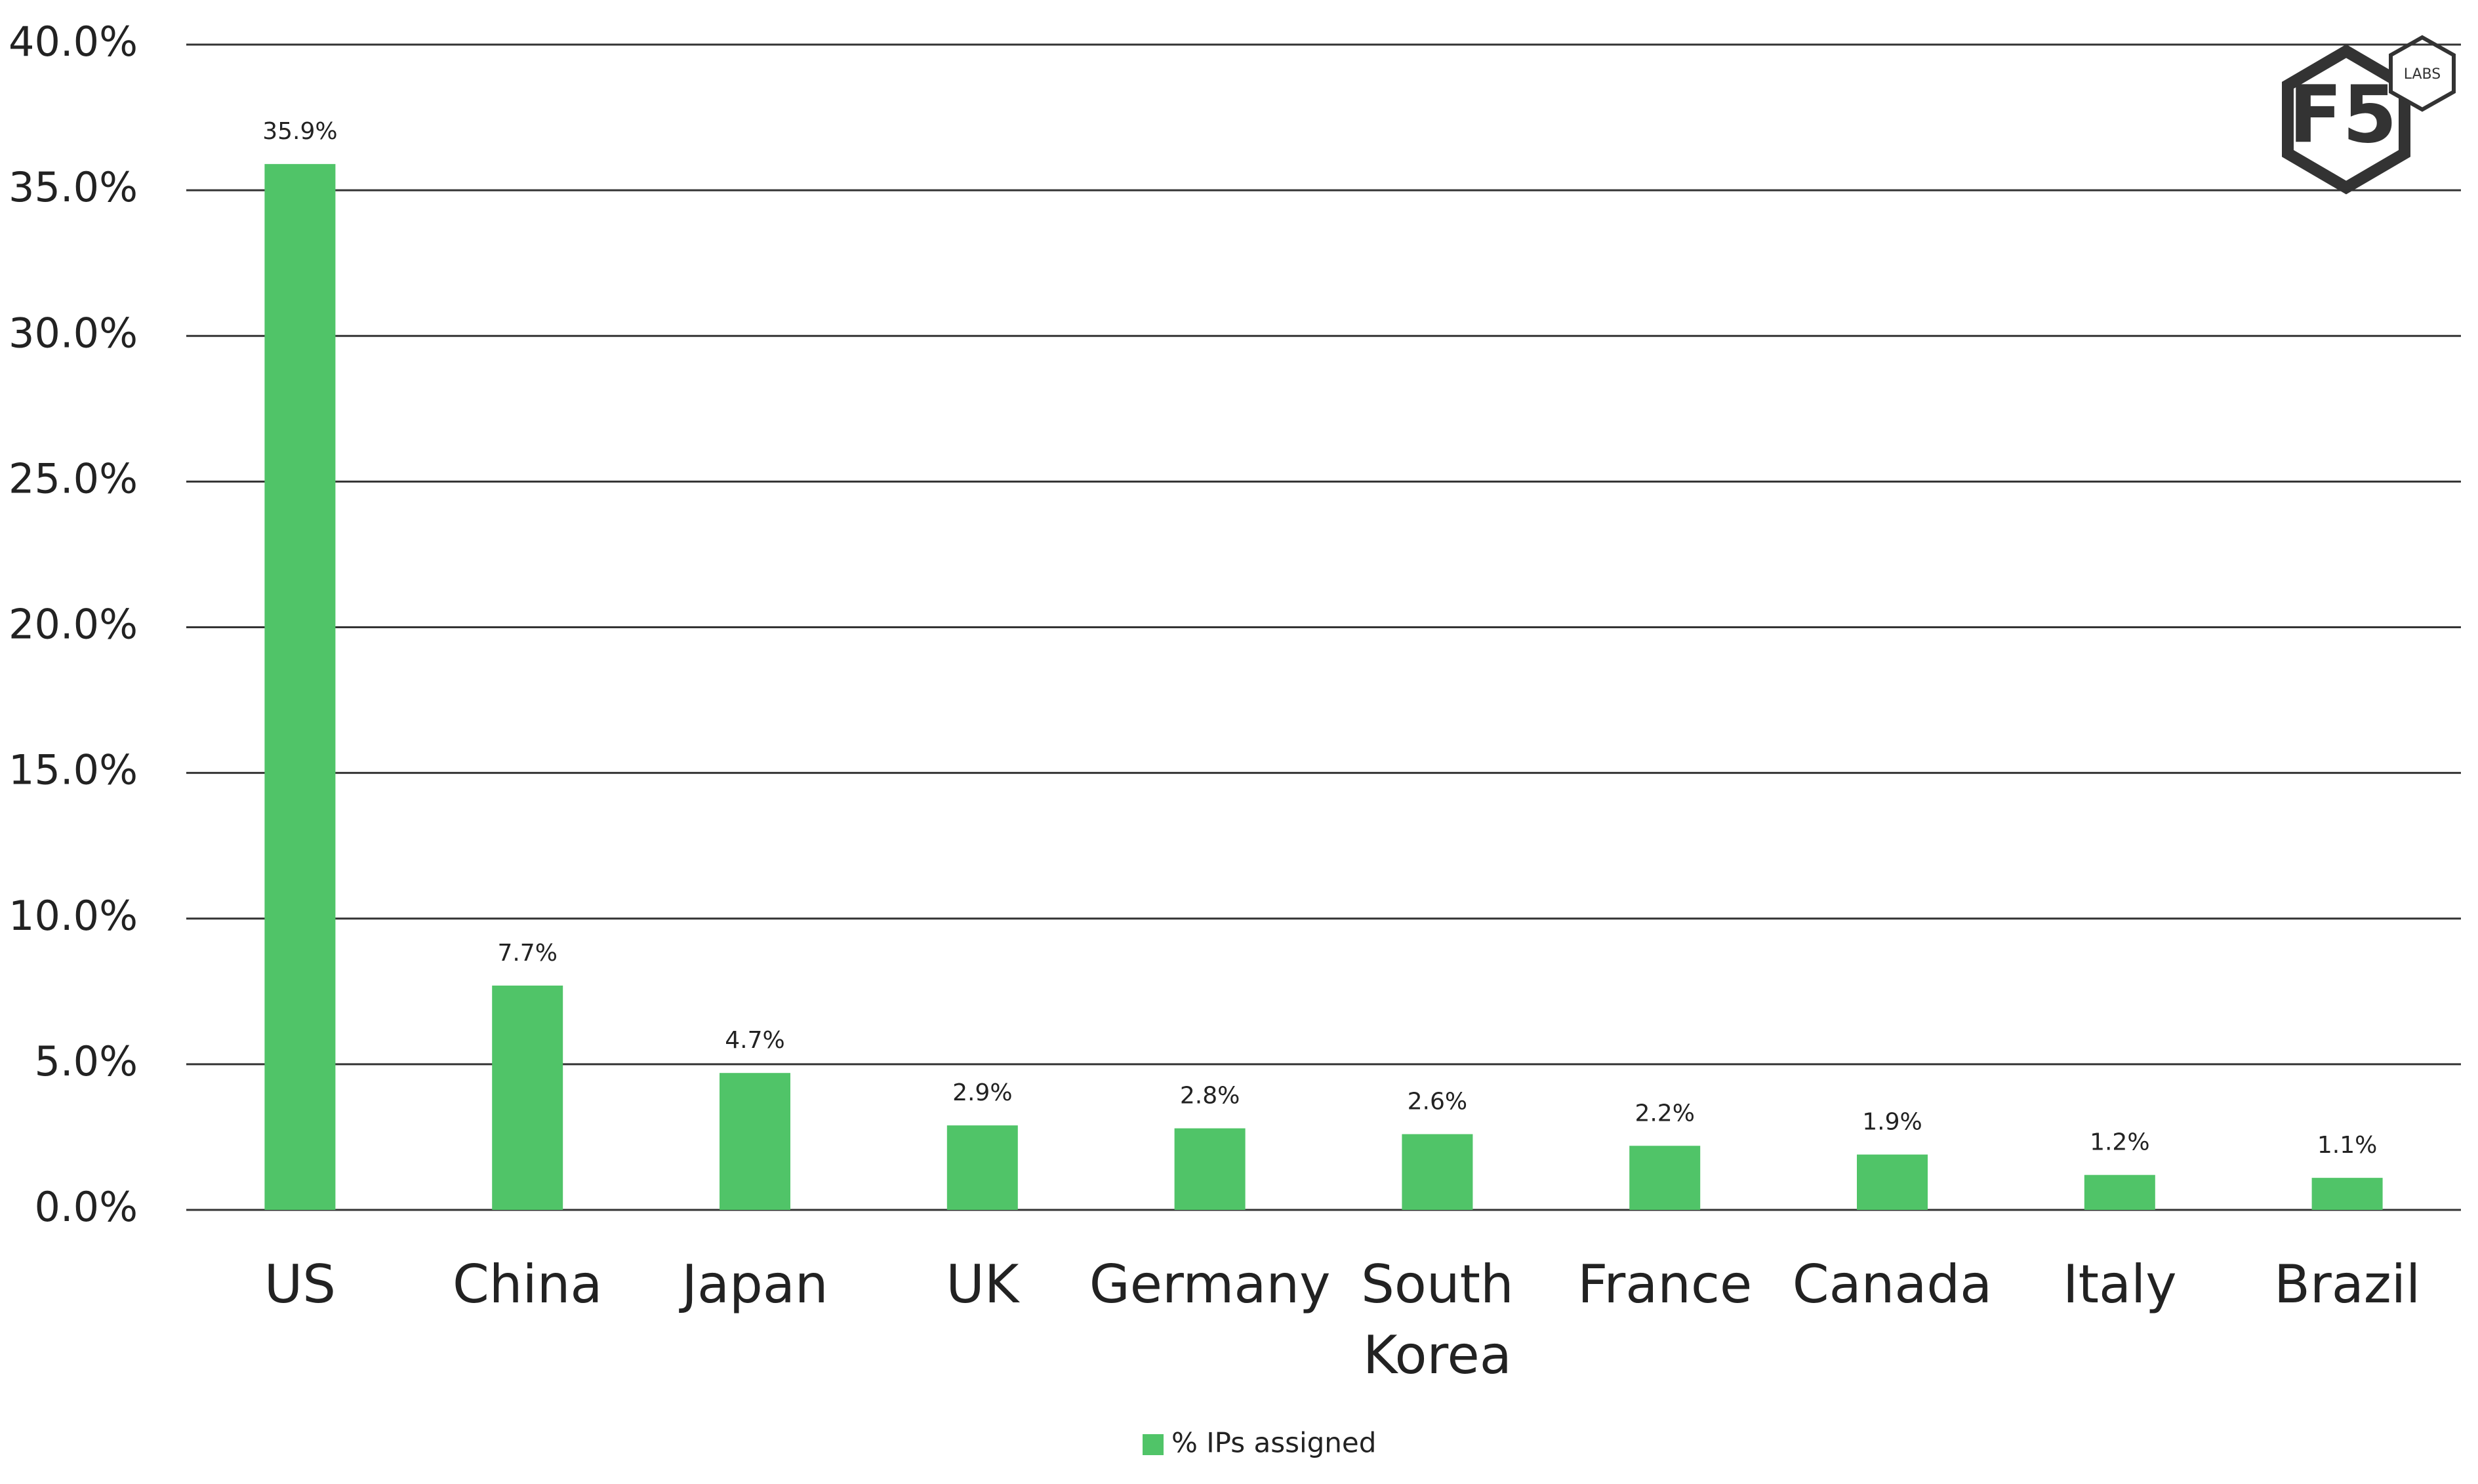 This screenshot has height=1484, width=2478. I want to click on y-tick-label: 10.0%, so click(73, 916).